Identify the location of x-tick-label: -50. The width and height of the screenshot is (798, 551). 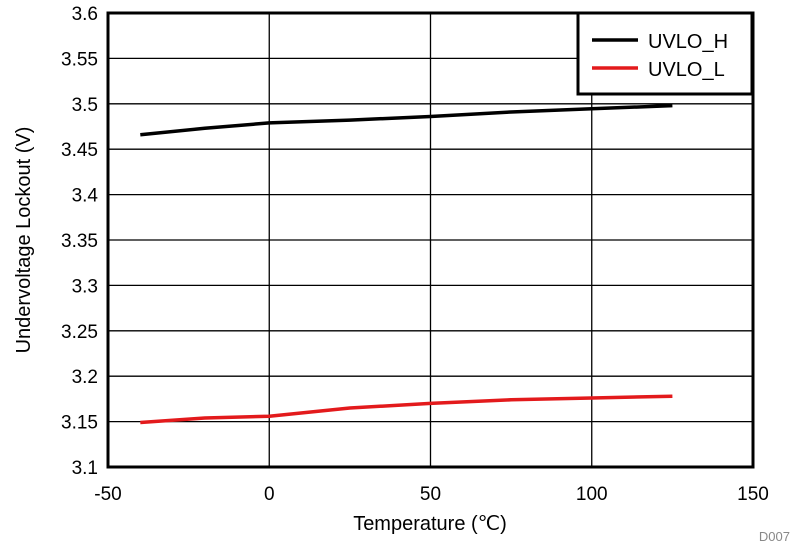
(107, 494).